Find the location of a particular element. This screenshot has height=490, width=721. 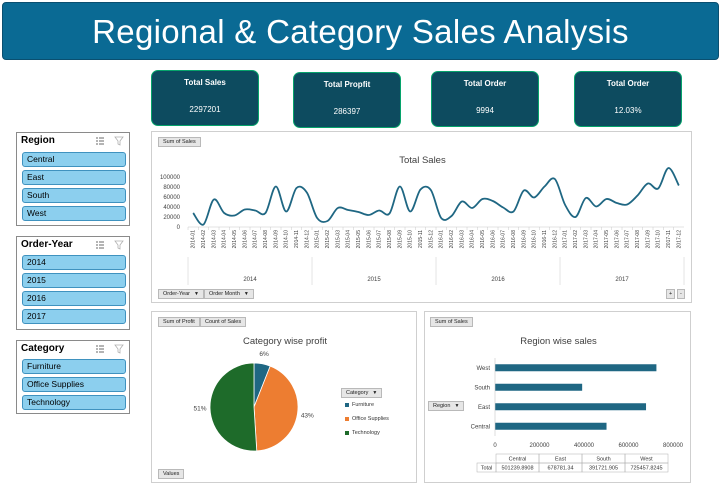

legend-label: Furniture is located at coordinates (363, 405).